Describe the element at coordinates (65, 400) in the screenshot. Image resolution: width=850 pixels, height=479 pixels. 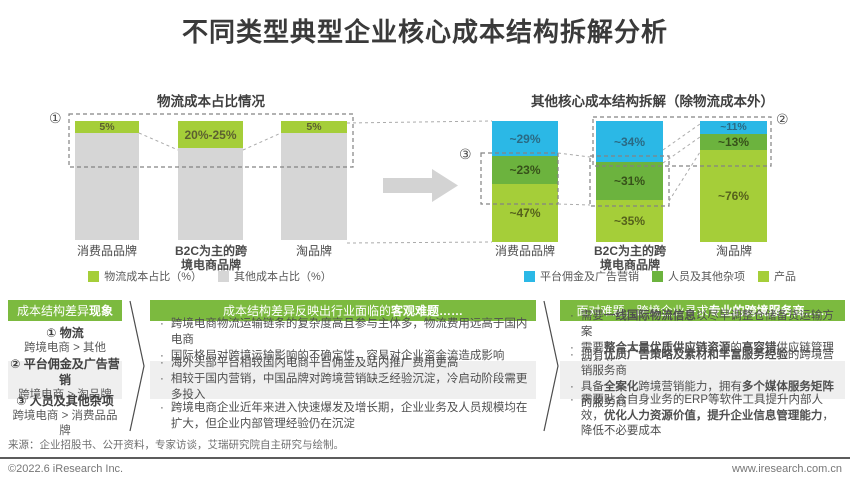
I see `phenomenon-title: ③ 人员及其他杂项` at that location.